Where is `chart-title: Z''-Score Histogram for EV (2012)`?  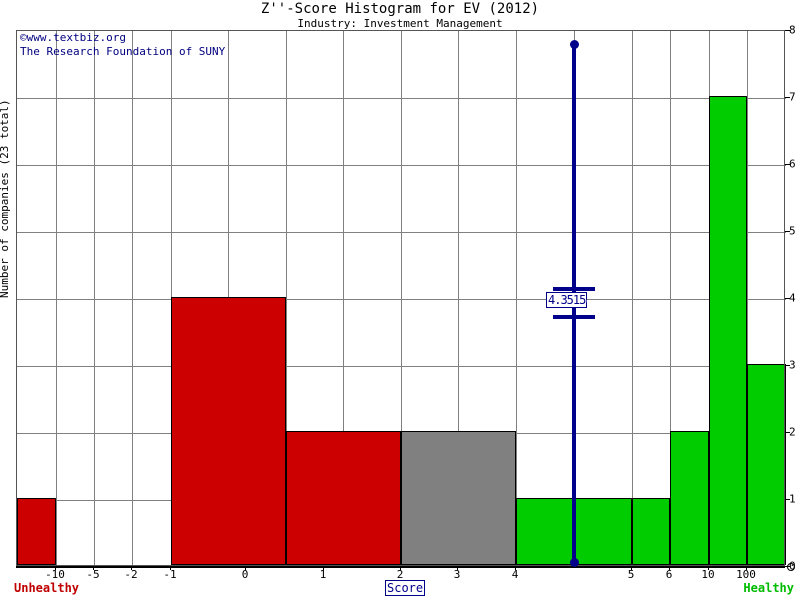
chart-title: Z''-Score Histogram for EV (2012) is located at coordinates (400, 9).